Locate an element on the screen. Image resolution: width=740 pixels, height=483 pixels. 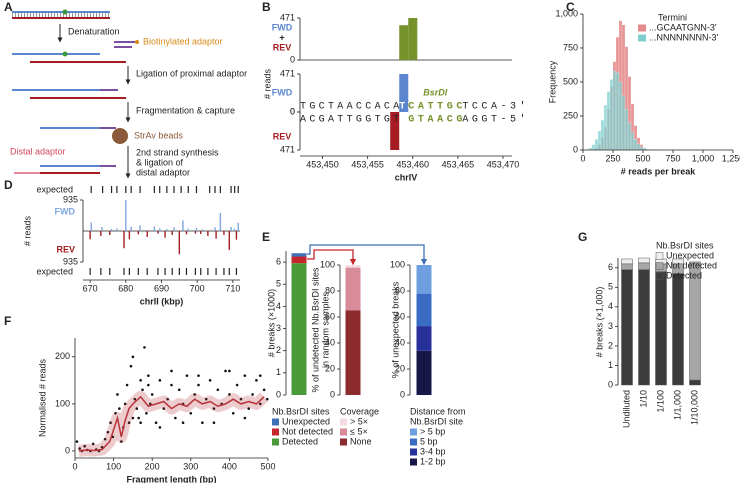
confidence-band is located at coordinates (173, 423).